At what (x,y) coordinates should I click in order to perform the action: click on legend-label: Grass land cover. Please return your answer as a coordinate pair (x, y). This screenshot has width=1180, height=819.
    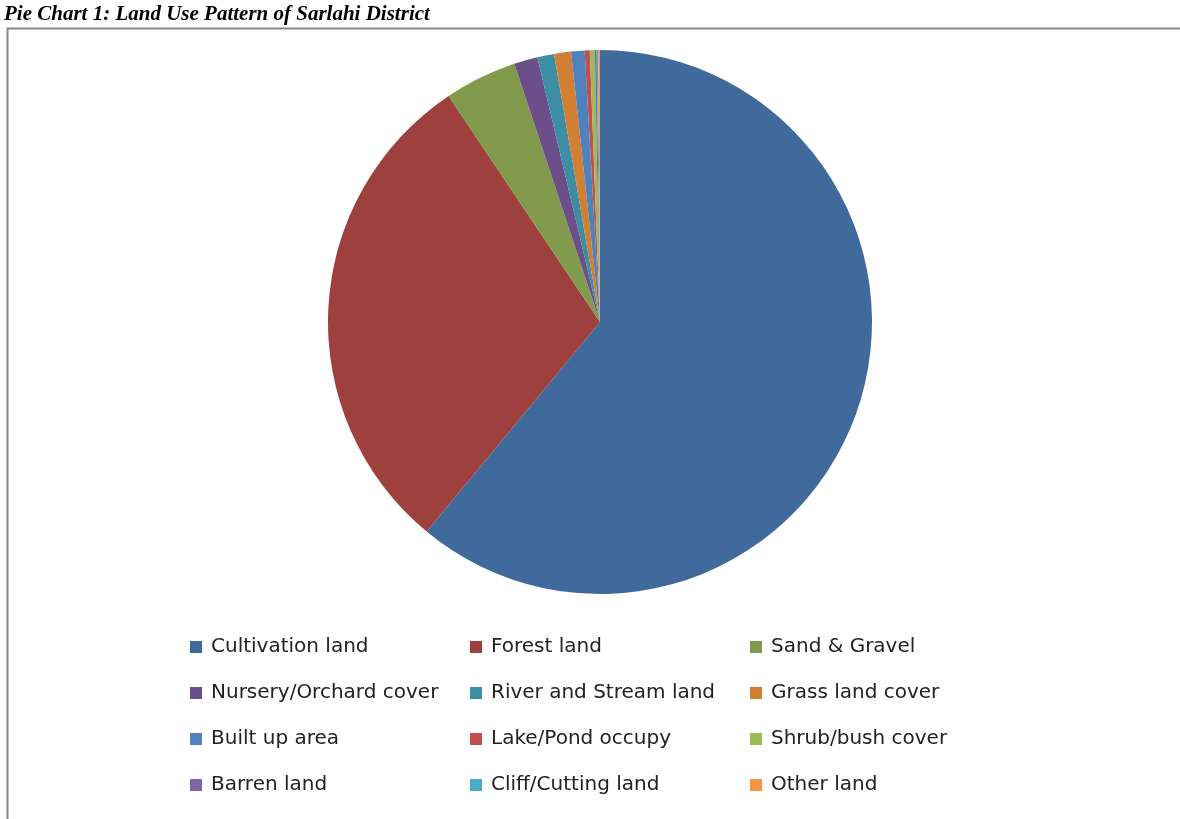
    Looking at the image, I should click on (856, 691).